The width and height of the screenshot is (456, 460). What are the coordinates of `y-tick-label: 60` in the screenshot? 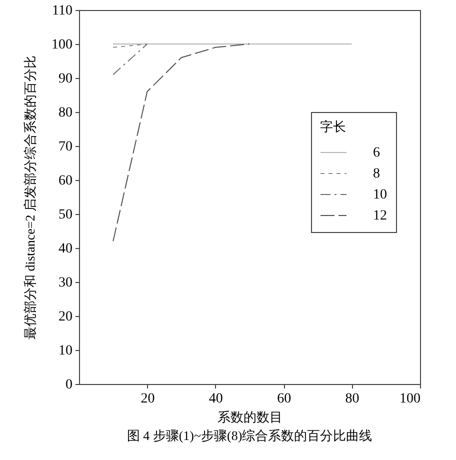 It's located at (65, 181).